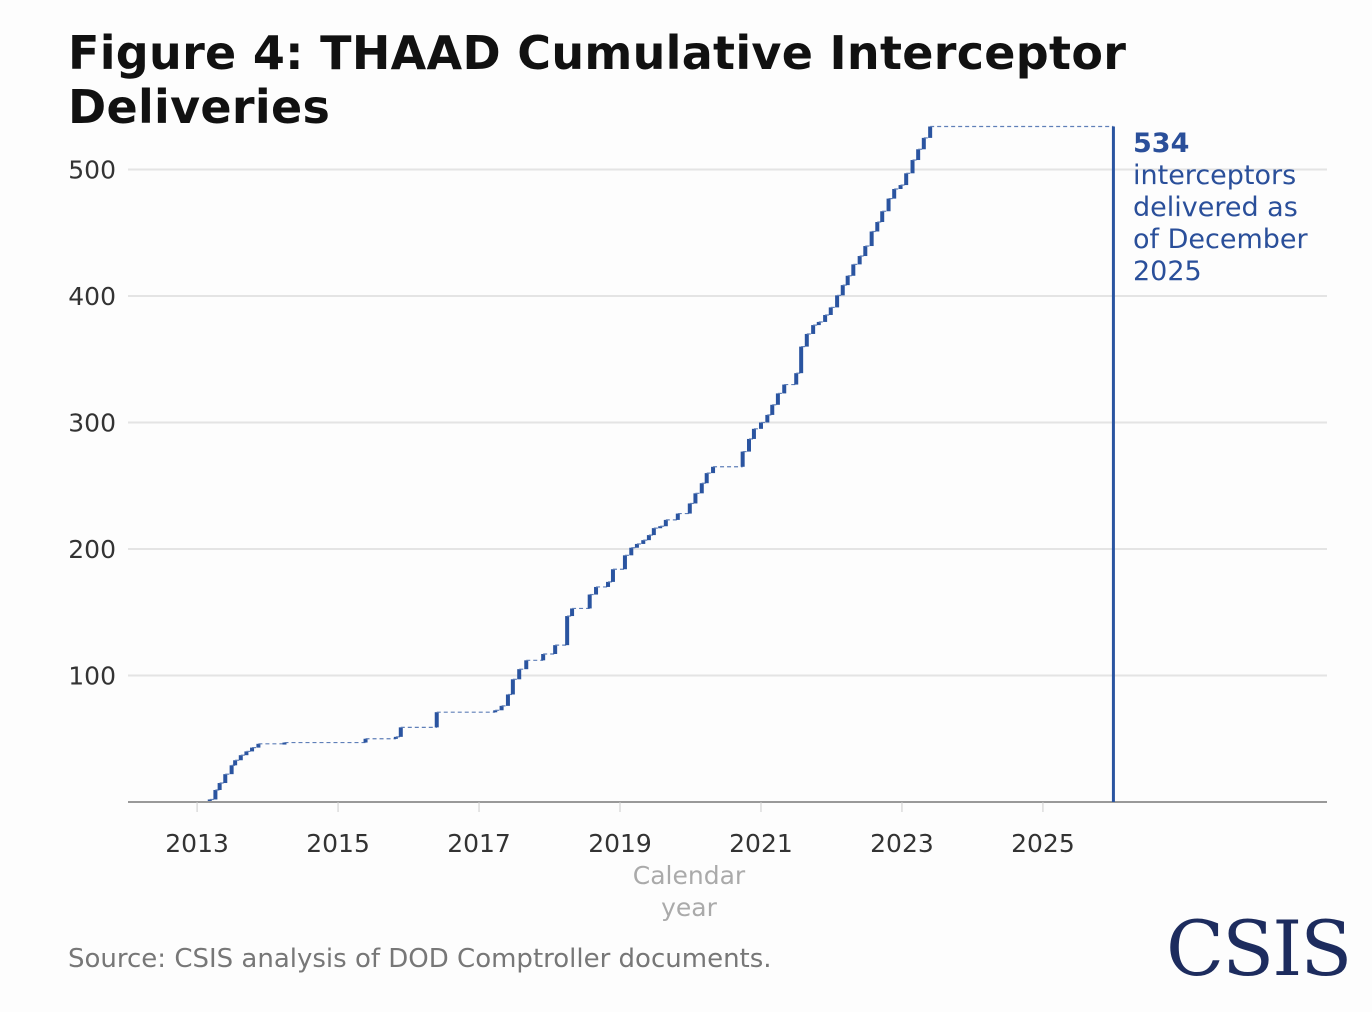 The height and width of the screenshot is (1012, 1372). I want to click on csis-logo: CSIS, so click(1259, 948).